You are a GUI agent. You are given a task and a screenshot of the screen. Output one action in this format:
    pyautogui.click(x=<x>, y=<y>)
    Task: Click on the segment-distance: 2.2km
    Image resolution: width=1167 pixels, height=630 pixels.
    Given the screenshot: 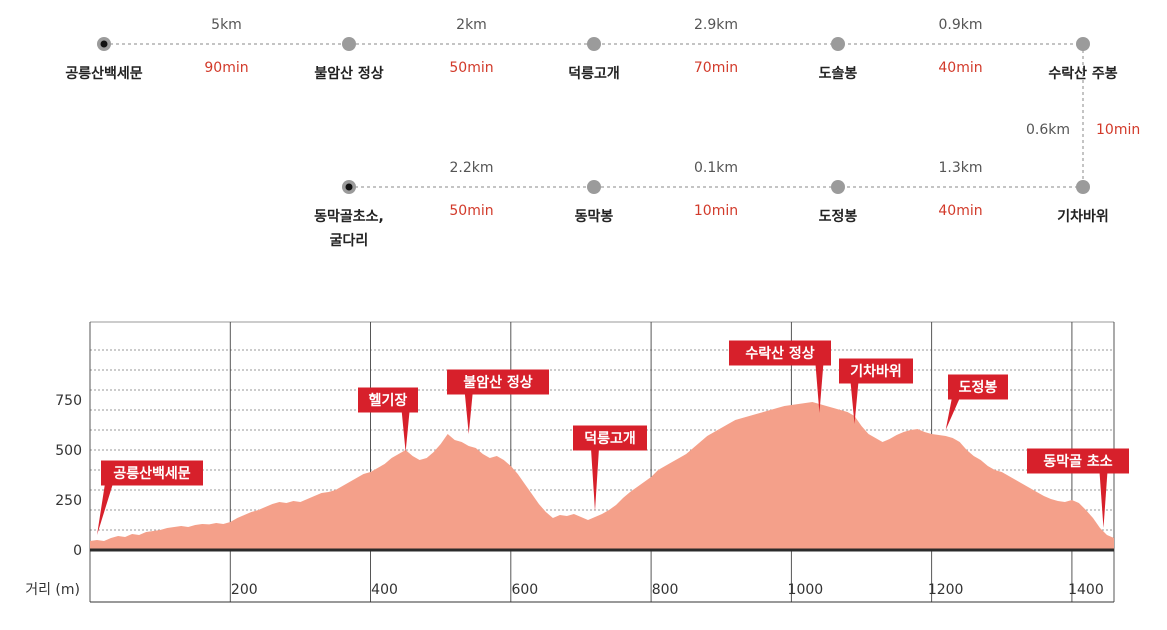 What is the action you would take?
    pyautogui.click(x=471, y=168)
    